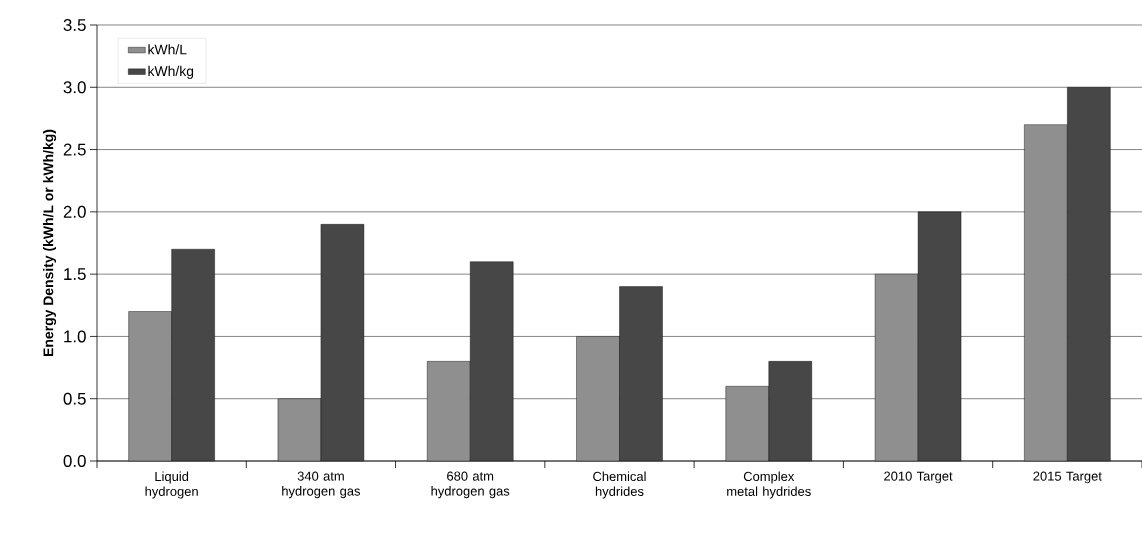 The image size is (1142, 537). I want to click on x-tick-label: Liquid hydrogen, so click(171, 485).